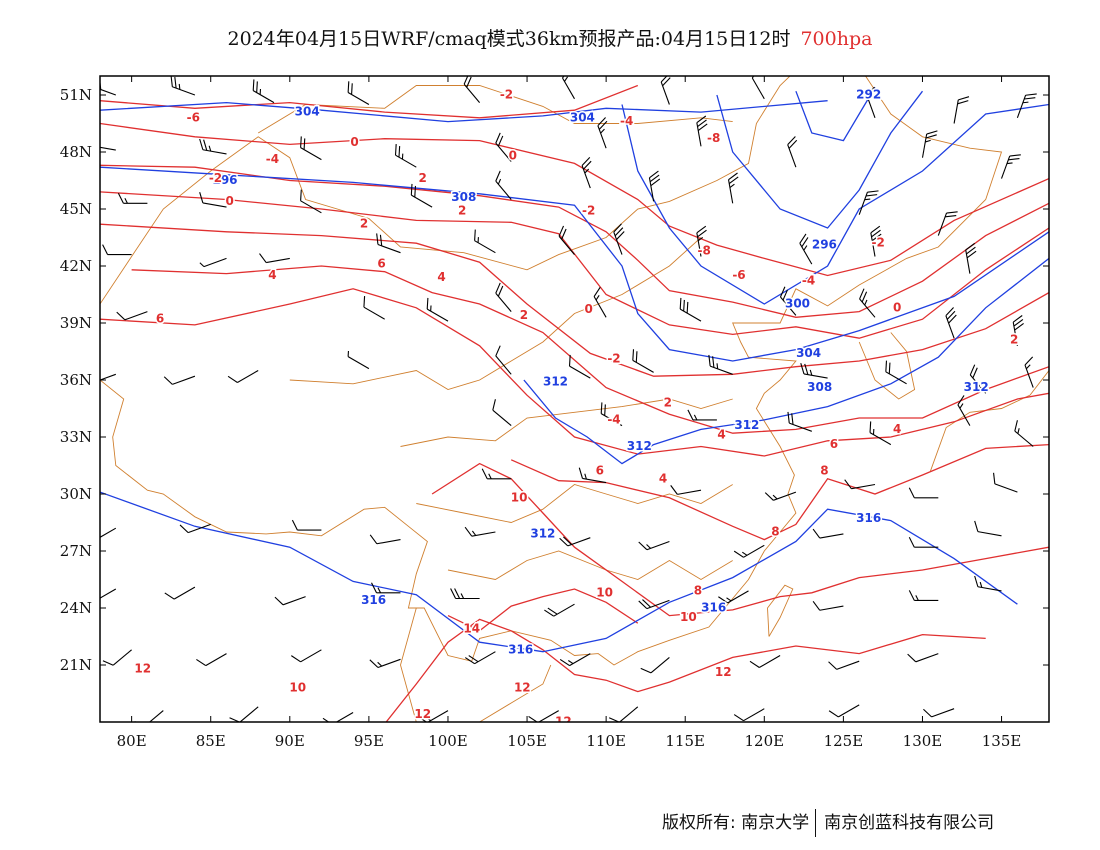 The image size is (1100, 850). Describe the element at coordinates (698, 590) in the screenshot. I see `contour-label: 8` at that location.